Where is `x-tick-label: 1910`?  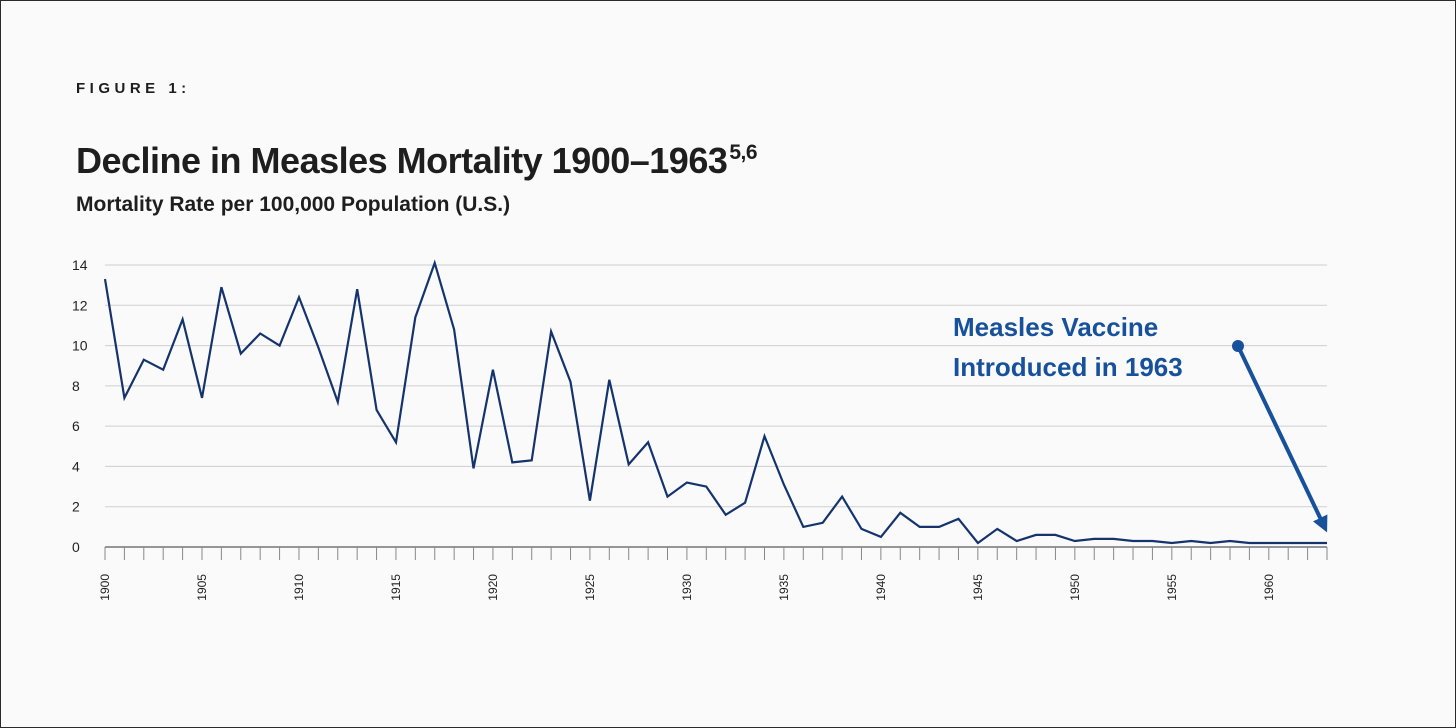 x-tick-label: 1910 is located at coordinates (299, 587).